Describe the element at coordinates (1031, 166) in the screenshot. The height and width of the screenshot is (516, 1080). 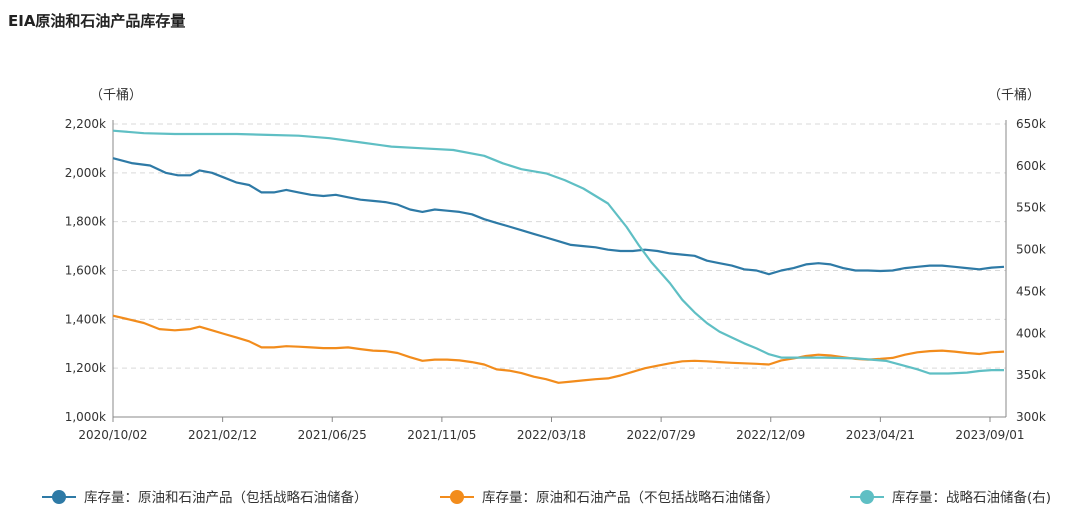
I see `y-tick-label-right: 600k` at that location.